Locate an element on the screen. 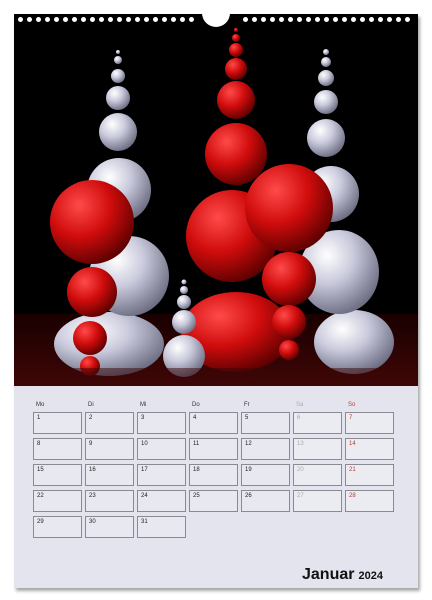 The width and height of the screenshot is (432, 600). day-cell: 14 is located at coordinates (369, 449).